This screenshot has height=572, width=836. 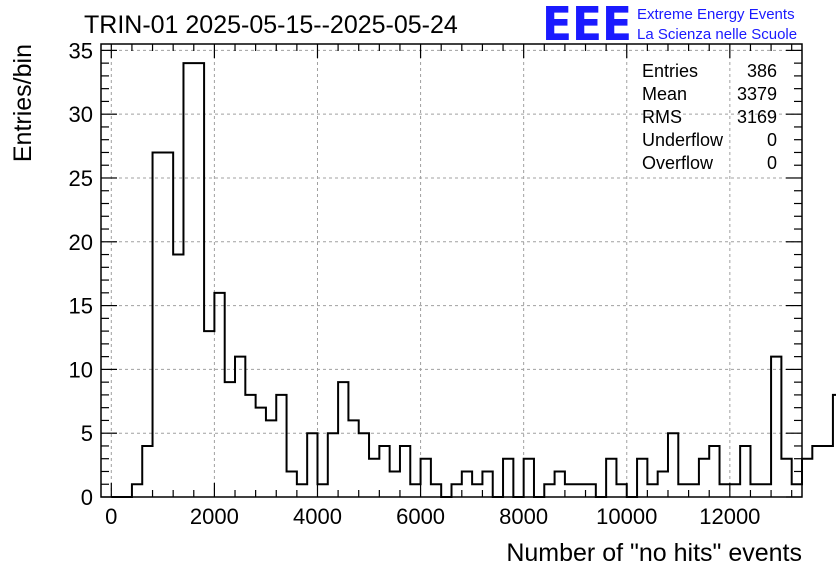 What do you see at coordinates (757, 94) in the screenshot?
I see `stats-value: 3379` at bounding box center [757, 94].